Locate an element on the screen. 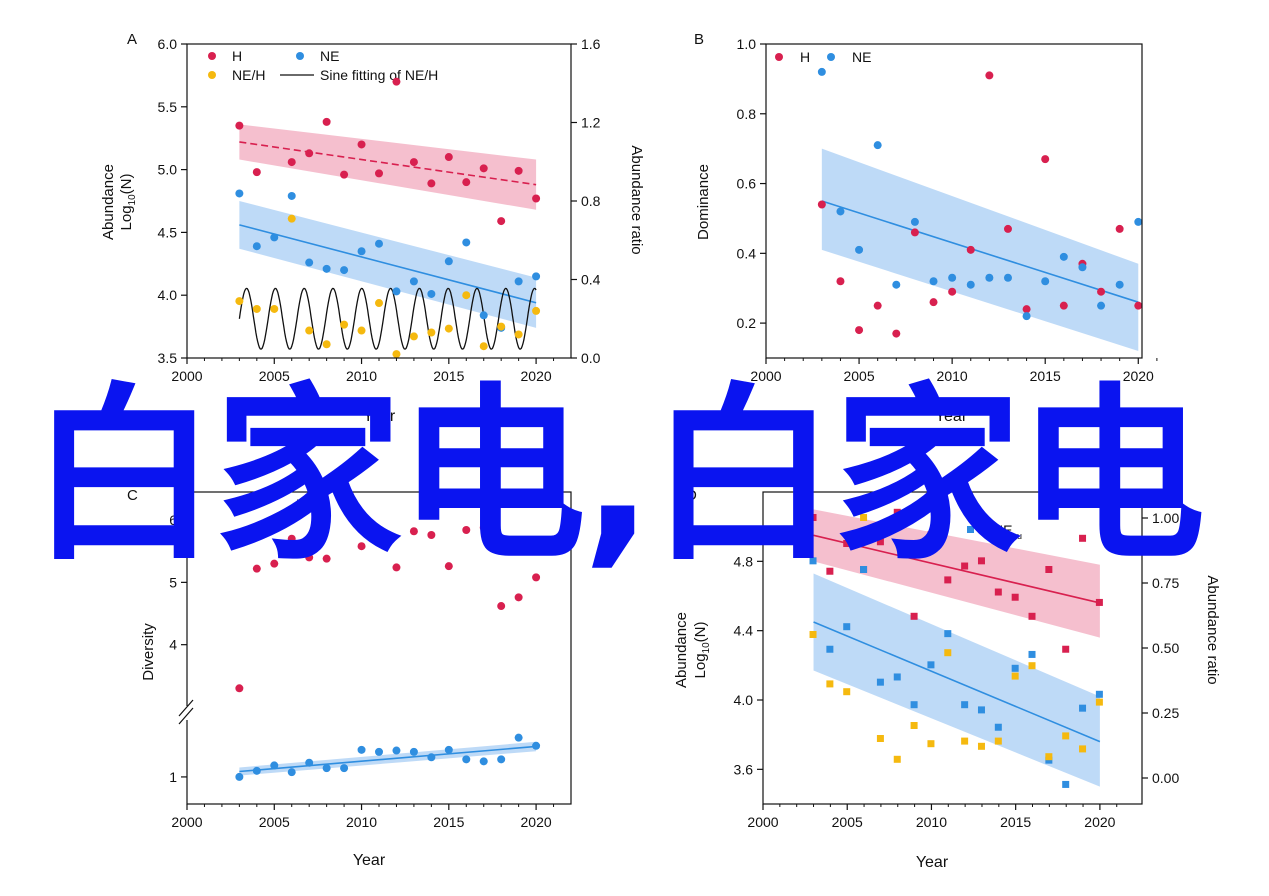  legend-nesu-label: NEsu is located at coordinates (1007, 531).